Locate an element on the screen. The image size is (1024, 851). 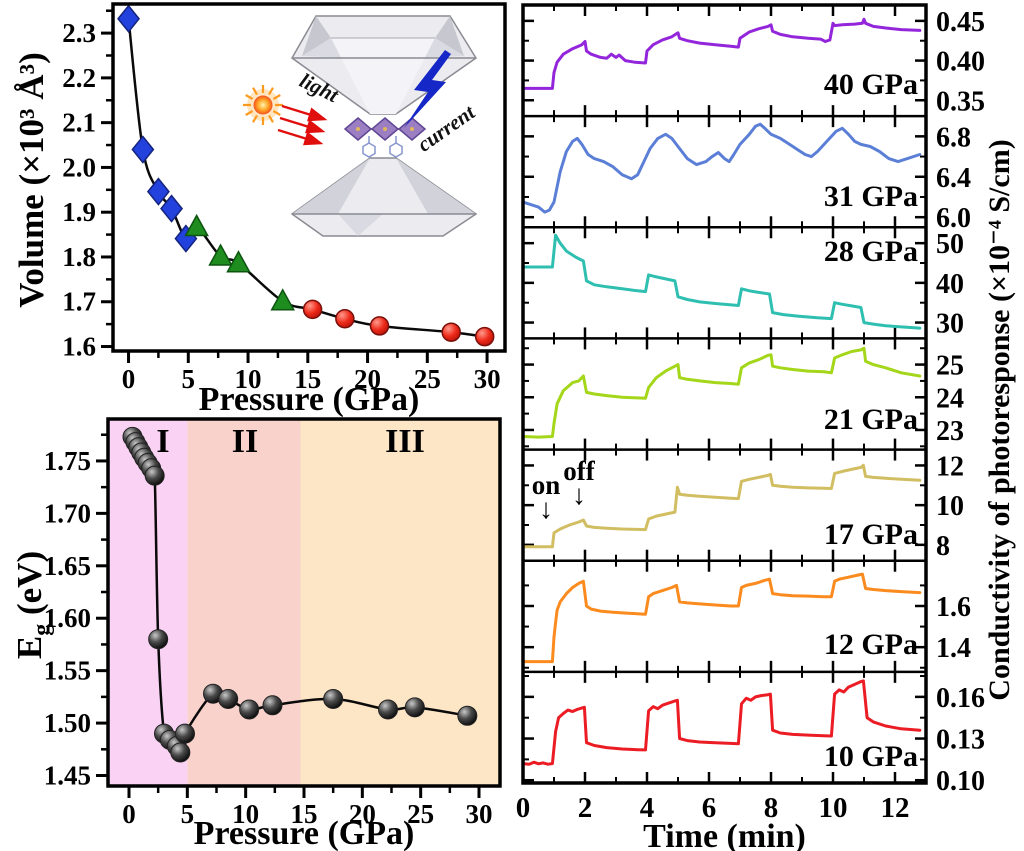
svg-text: 40 is located at coordinates (950, 284).